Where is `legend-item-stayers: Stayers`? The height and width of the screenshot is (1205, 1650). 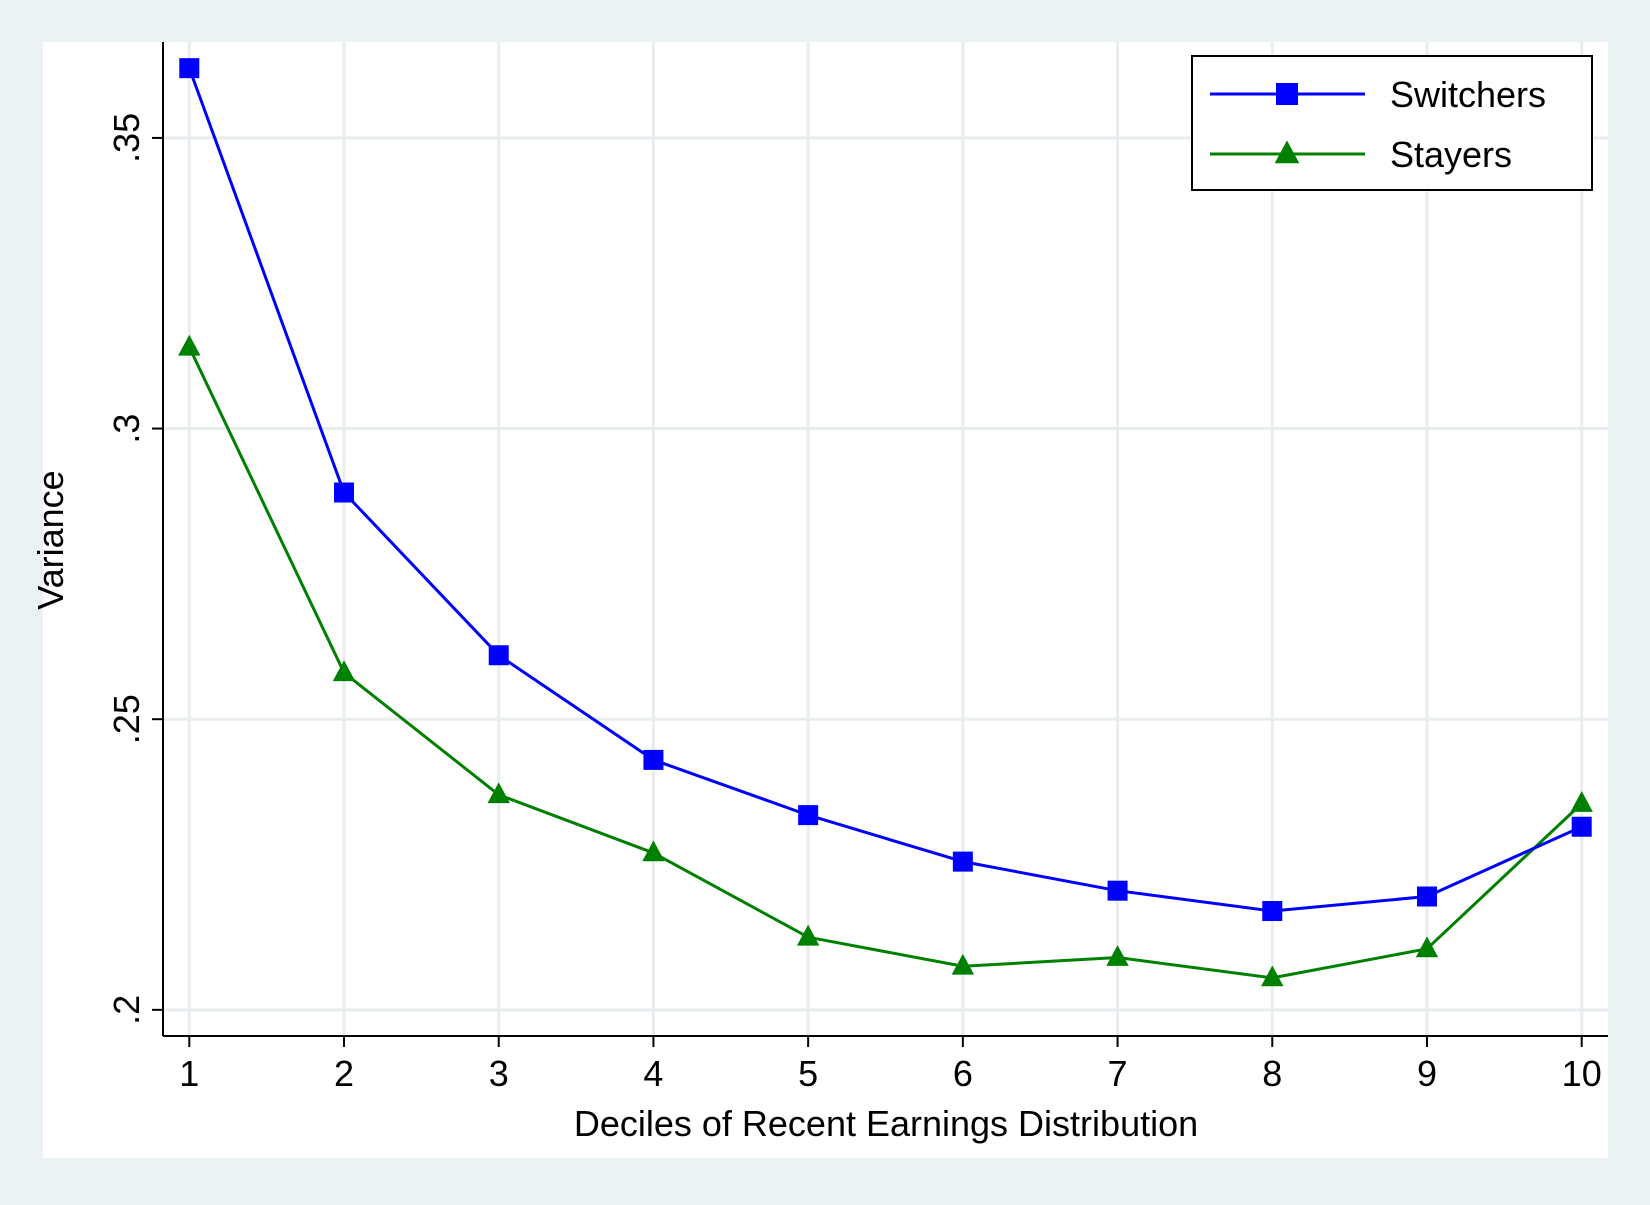
legend-item-stayers: Stayers is located at coordinates (1361, 154).